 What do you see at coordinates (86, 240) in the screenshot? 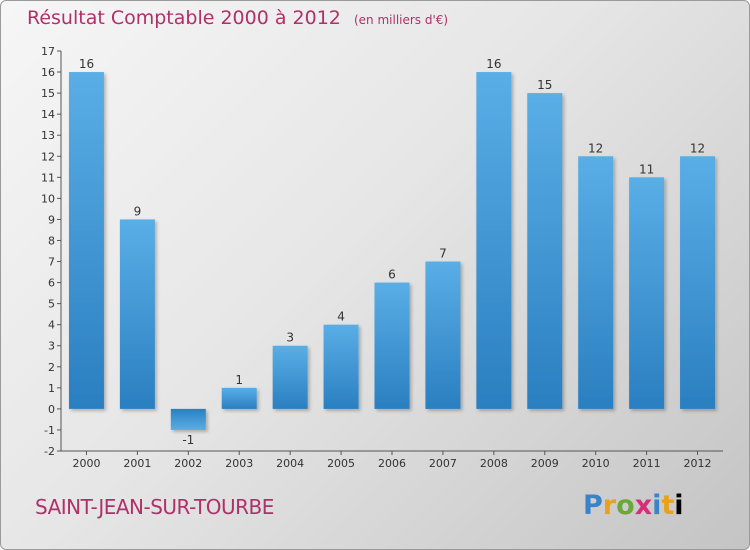
I see `bar-2000` at bounding box center [86, 240].